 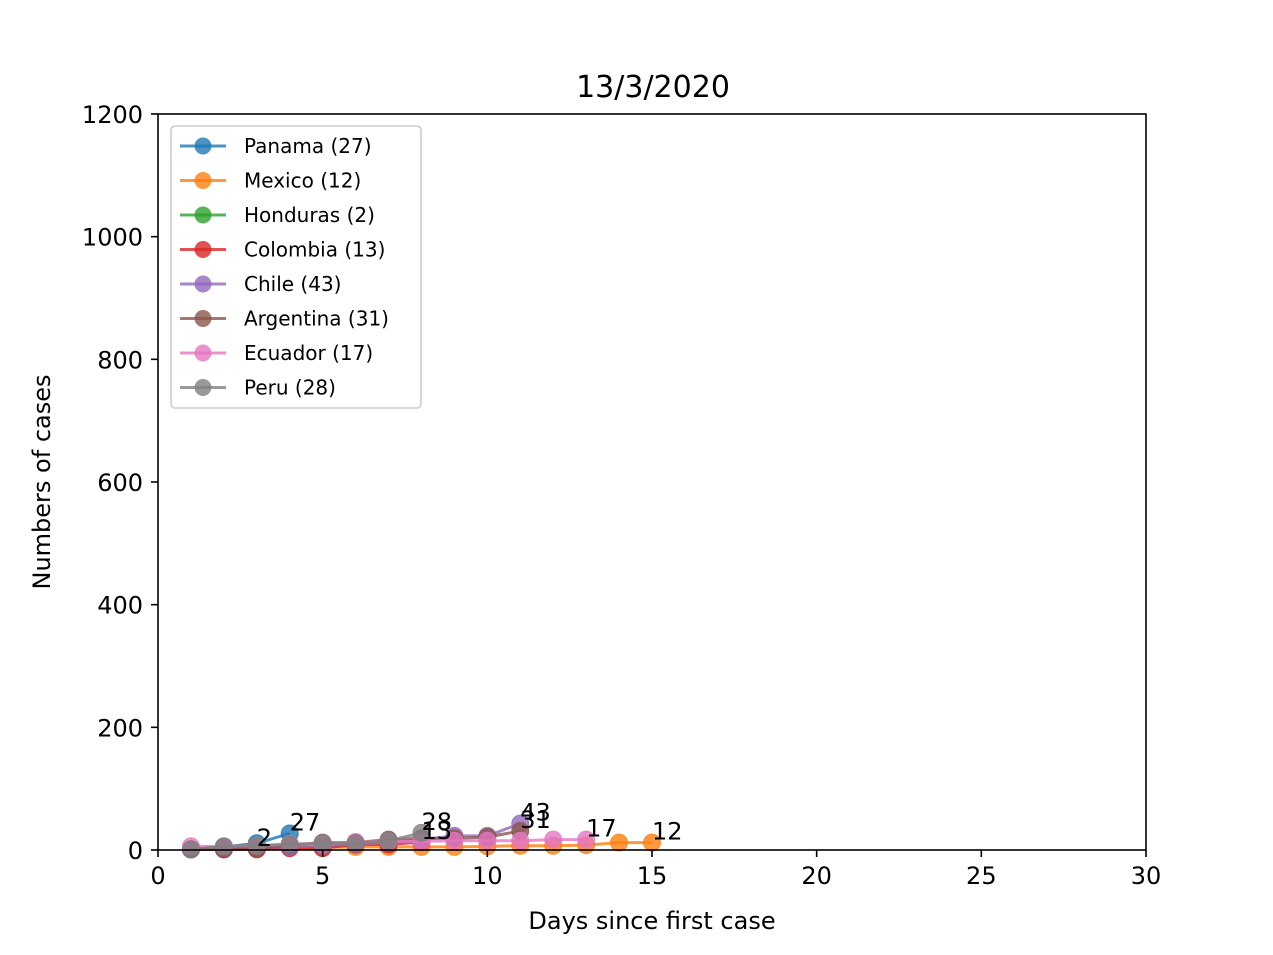 I want to click on end-value-label: 43, so click(x=535, y=813).